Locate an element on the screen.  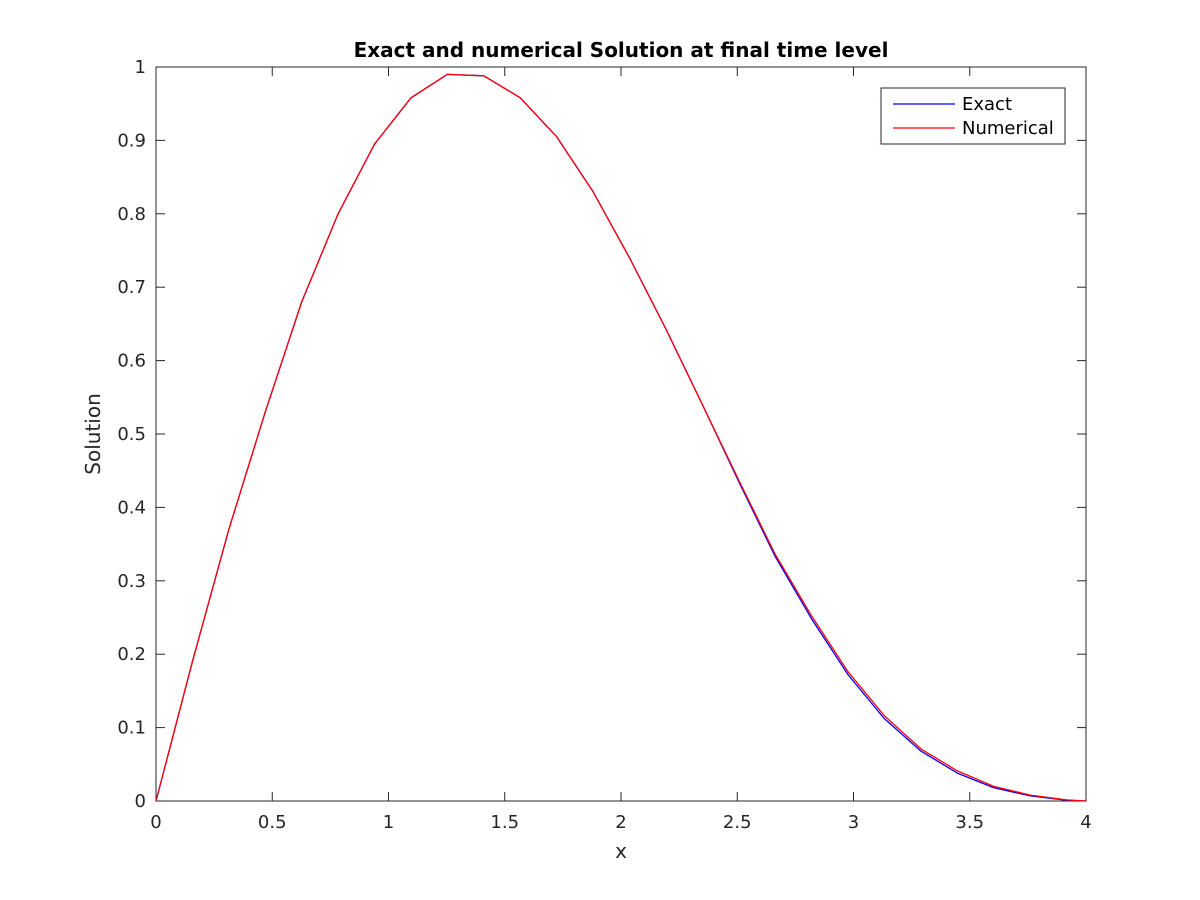
y-tick-label: 0.8 is located at coordinates (131, 214).